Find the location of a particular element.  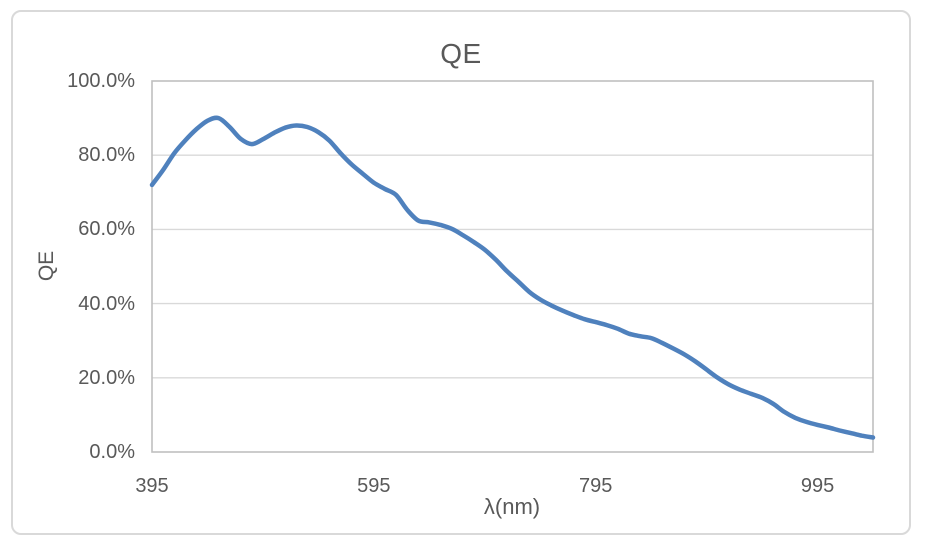

y-axis-title: QE is located at coordinates (46, 266).